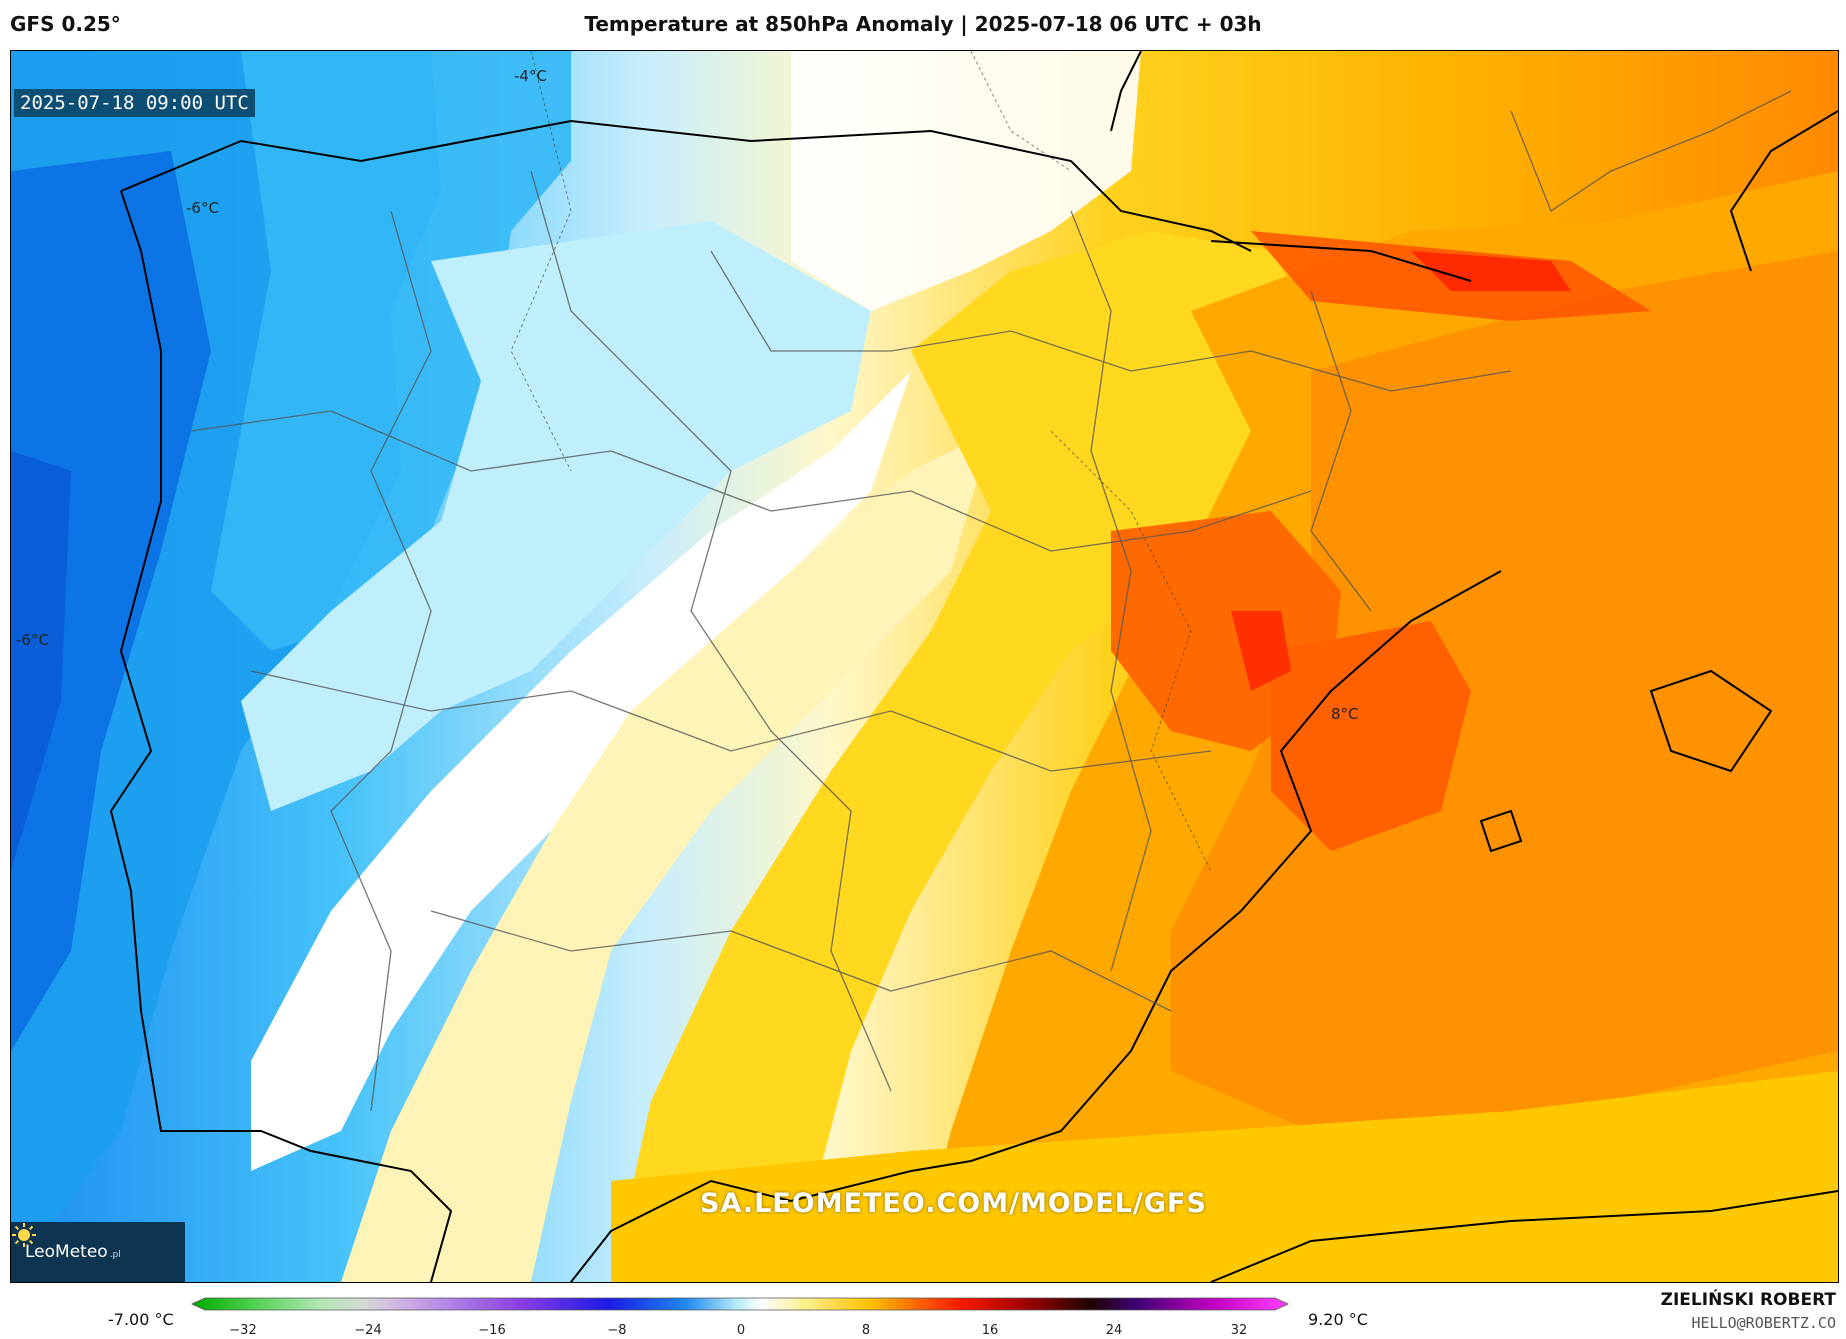  What do you see at coordinates (953, 1203) in the screenshot?
I see `source-watermark: SA.LEOMETEO.COM/MODEL/GFS` at bounding box center [953, 1203].